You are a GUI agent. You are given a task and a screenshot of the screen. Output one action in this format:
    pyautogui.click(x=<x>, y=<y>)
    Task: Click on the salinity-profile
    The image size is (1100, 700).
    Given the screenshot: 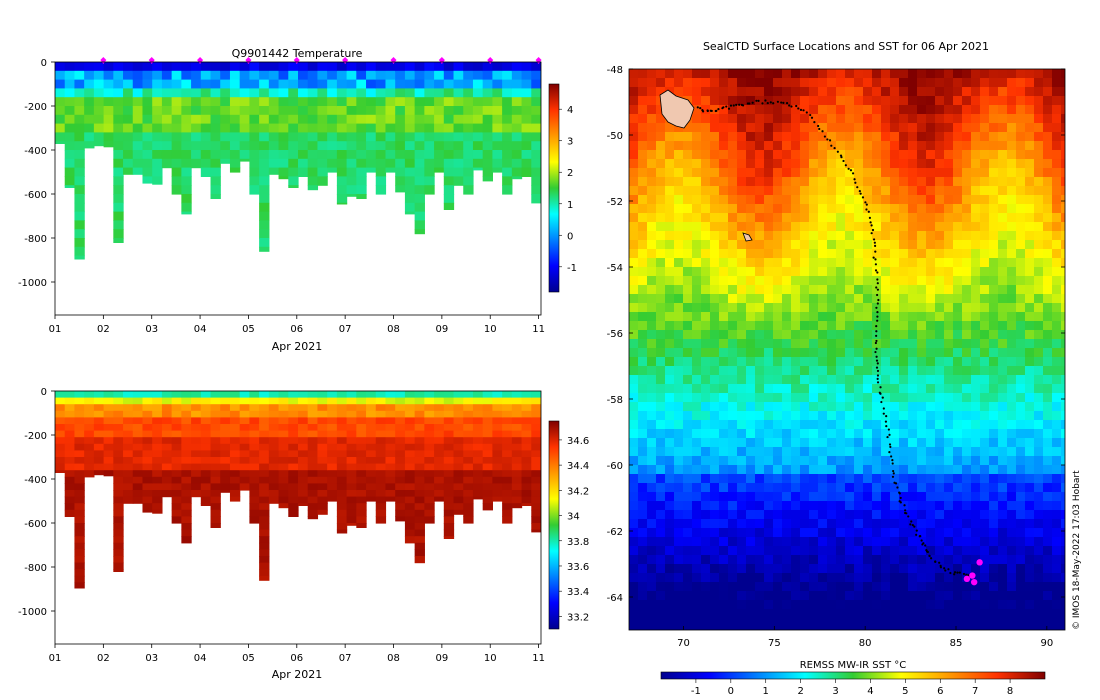 What is the action you would take?
    pyautogui.click(x=390, y=446)
    